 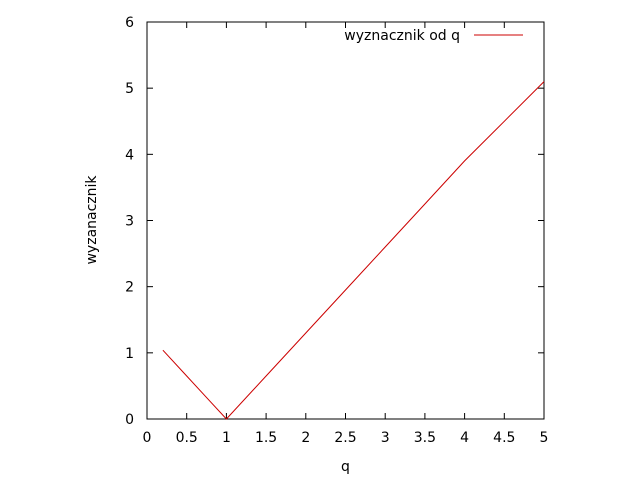 I want to click on y-tick-label: 5, so click(x=129, y=89).